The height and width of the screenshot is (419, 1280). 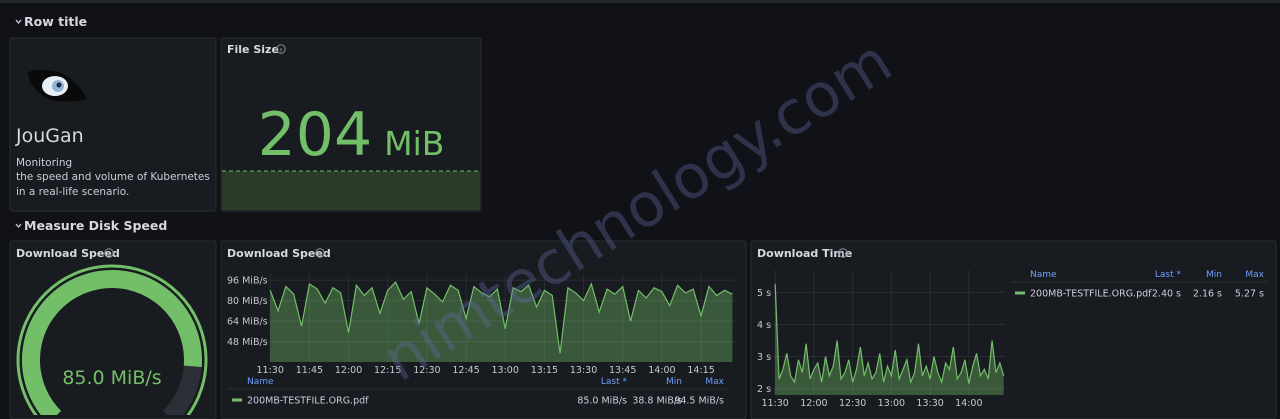 What do you see at coordinates (764, 293) in the screenshot?
I see `y-tick-label: 5 s` at bounding box center [764, 293].